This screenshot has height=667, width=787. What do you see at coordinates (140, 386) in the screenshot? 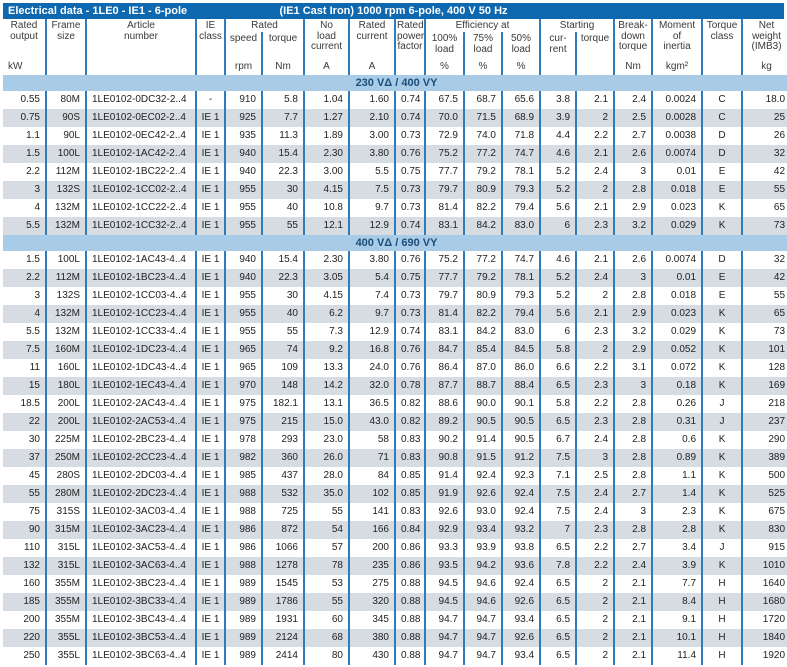
I see `cell-article_number: 1LE0102-1EC43-4..4` at bounding box center [140, 386].